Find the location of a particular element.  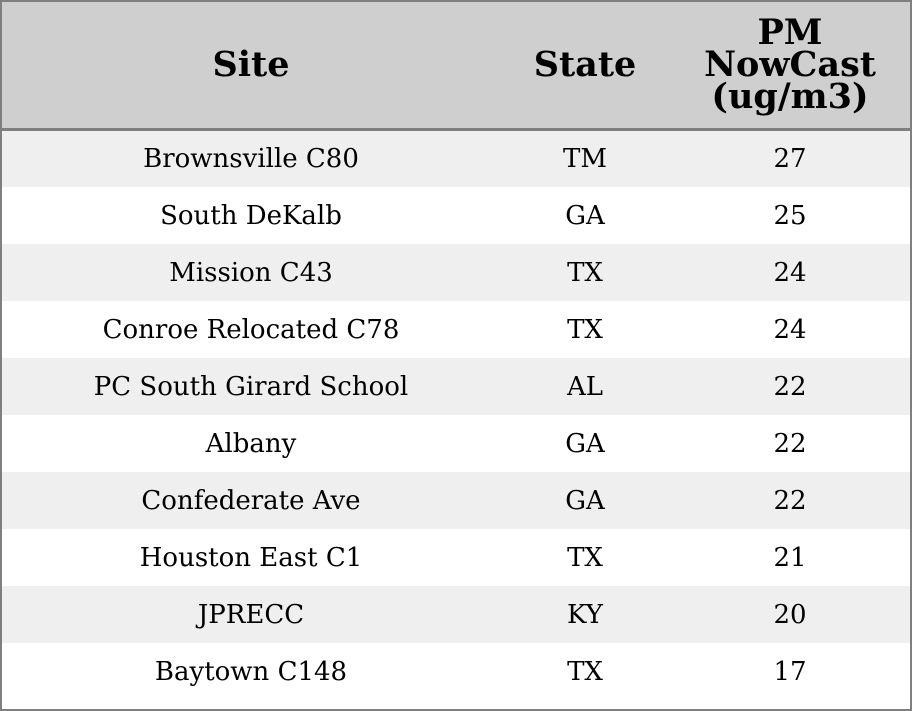

table-row: Houston East C1 TX 21 is located at coordinates (456, 557).